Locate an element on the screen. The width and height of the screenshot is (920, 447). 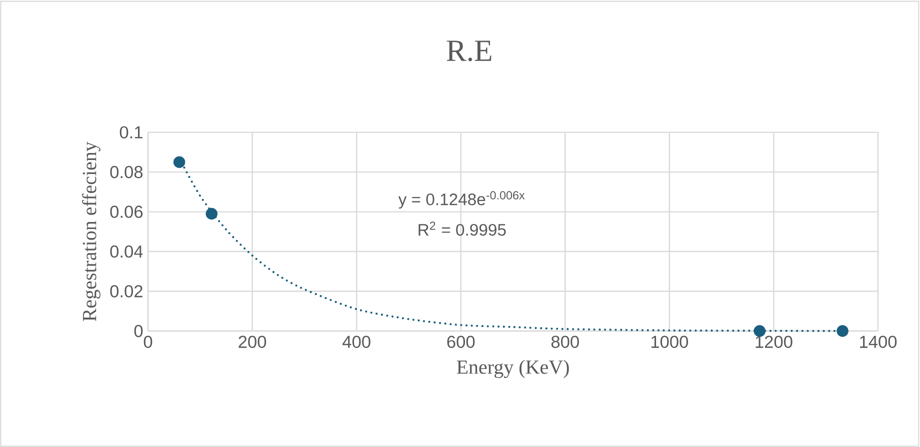
annotation: y = 0.1248e$^{-0.006x}$ is located at coordinates (461, 200).